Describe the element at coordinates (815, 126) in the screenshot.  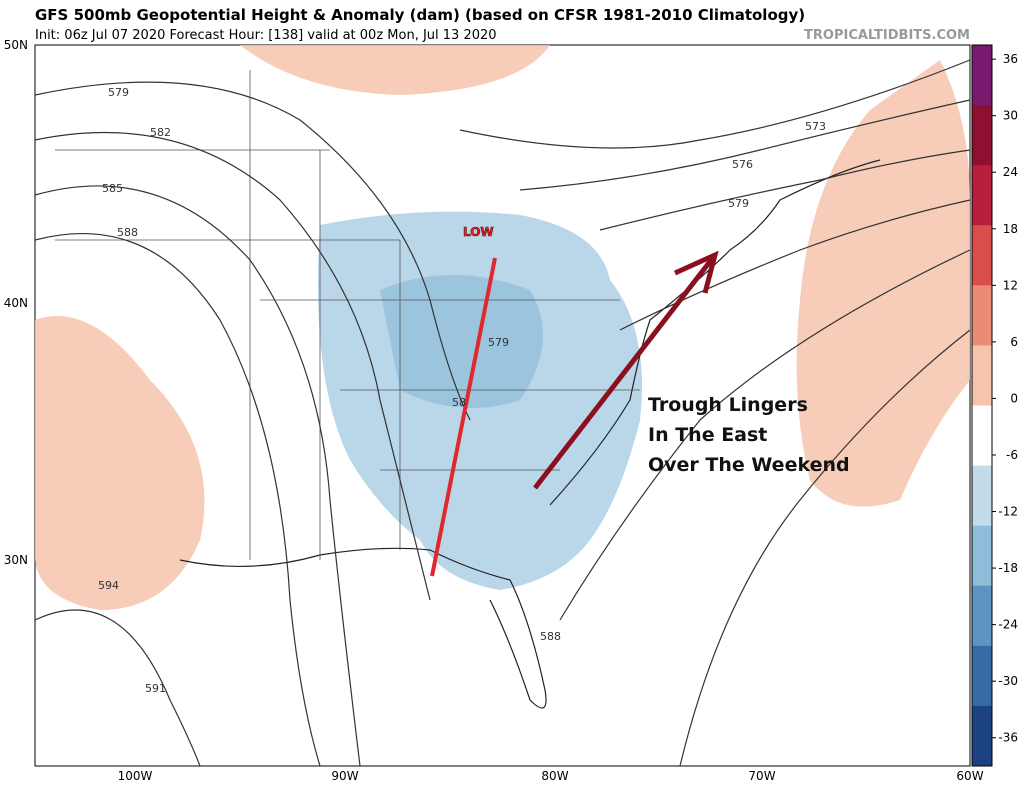
I see `contour-label: 573` at that location.